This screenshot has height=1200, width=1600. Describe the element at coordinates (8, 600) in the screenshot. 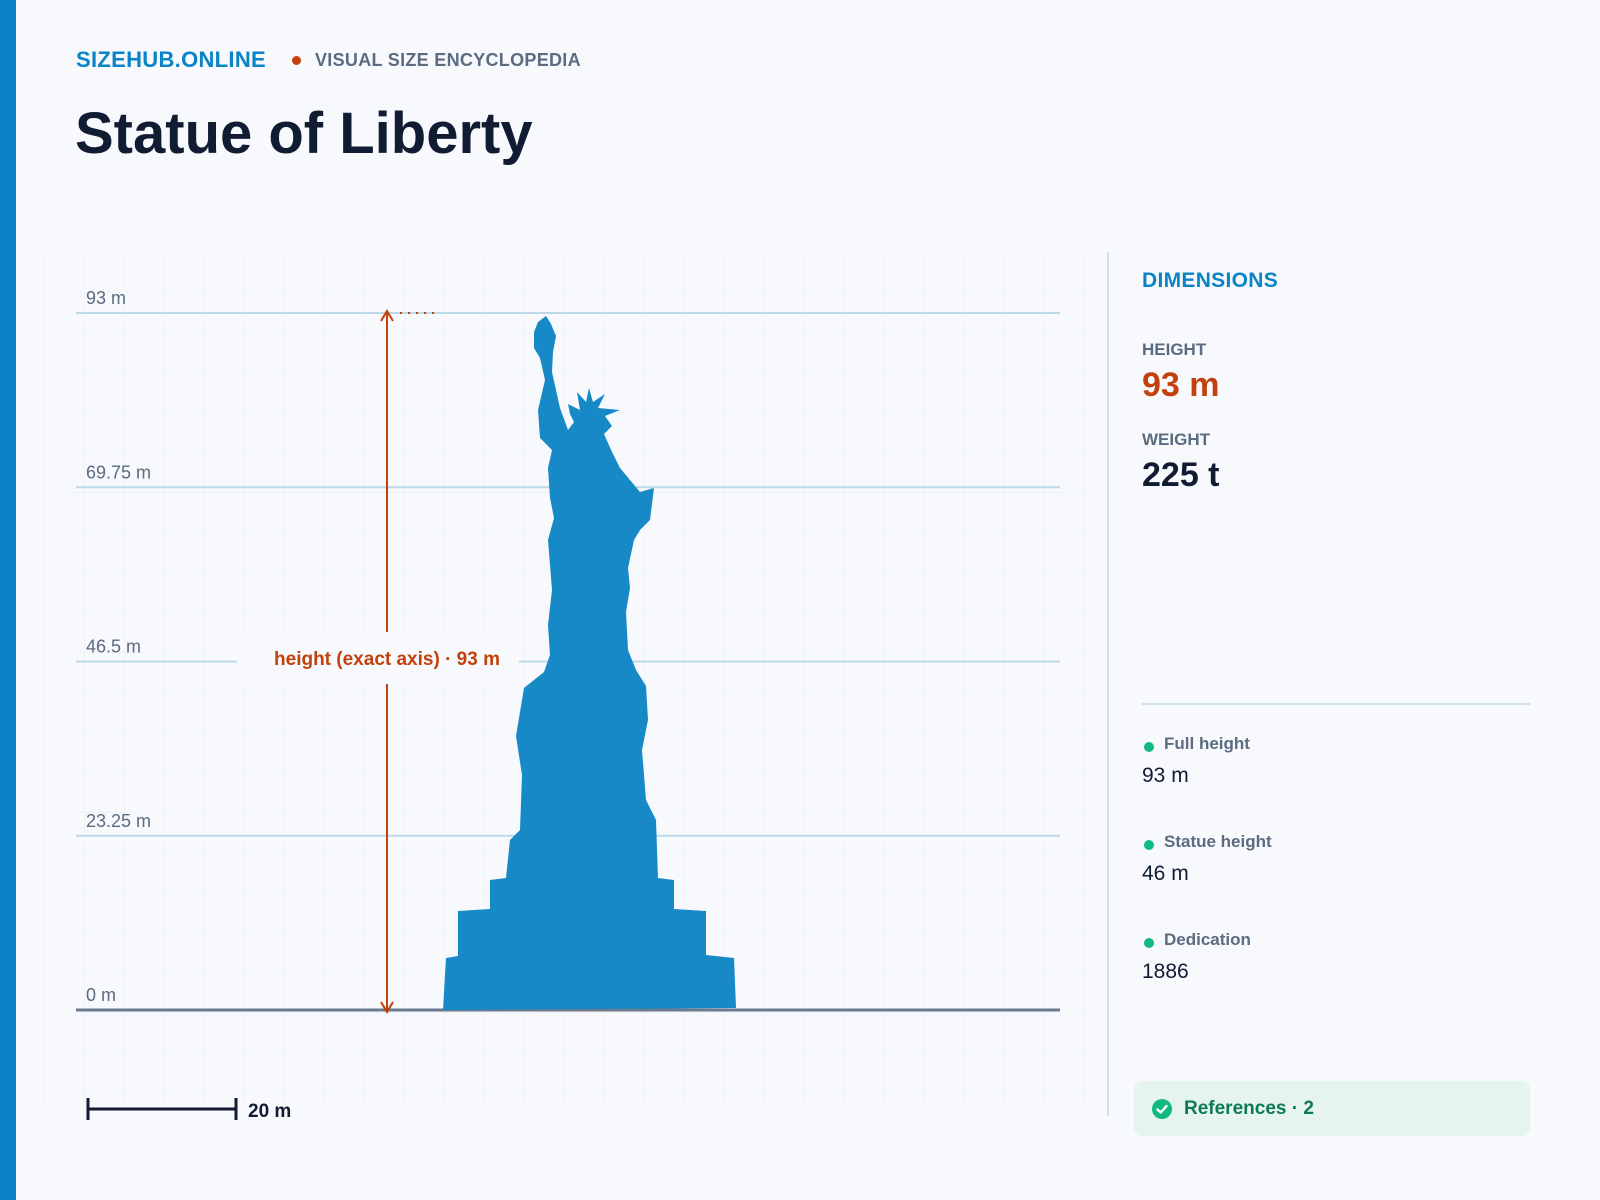

I see `accent-bar` at that location.